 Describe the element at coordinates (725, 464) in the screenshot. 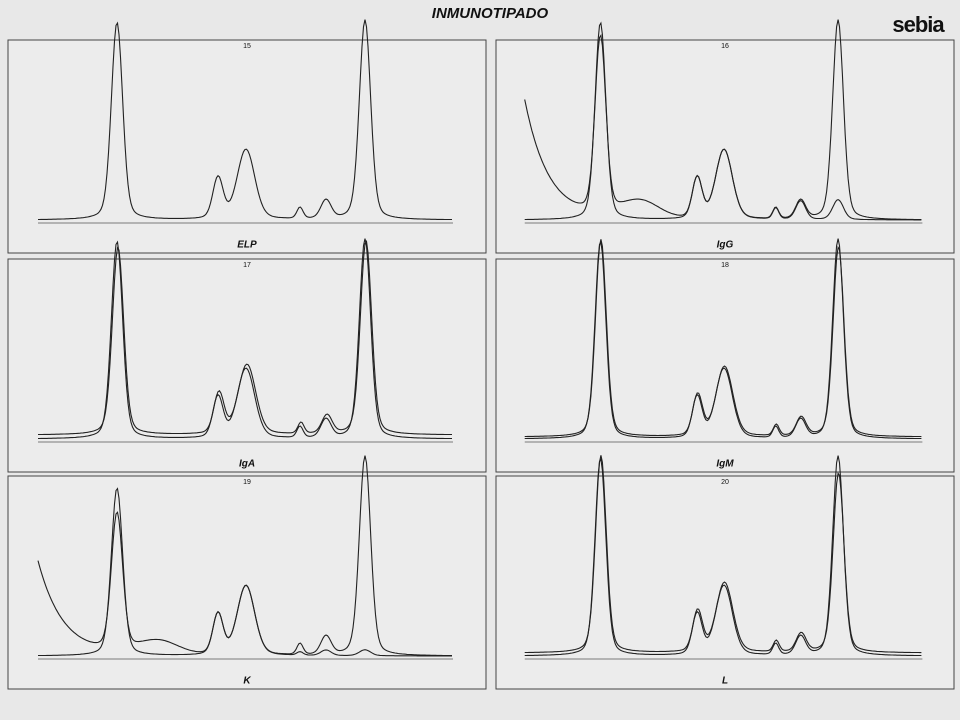

I see `panel-label: IgM` at that location.